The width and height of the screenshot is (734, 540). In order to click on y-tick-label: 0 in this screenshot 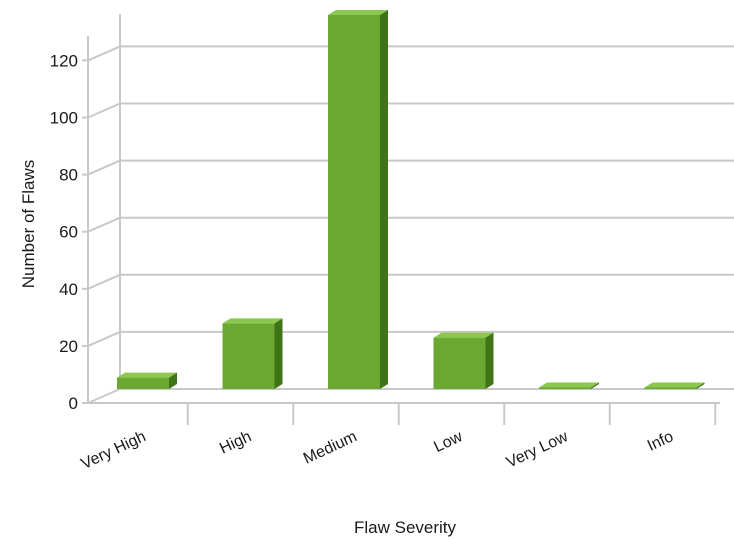, I will do `click(73, 403)`.